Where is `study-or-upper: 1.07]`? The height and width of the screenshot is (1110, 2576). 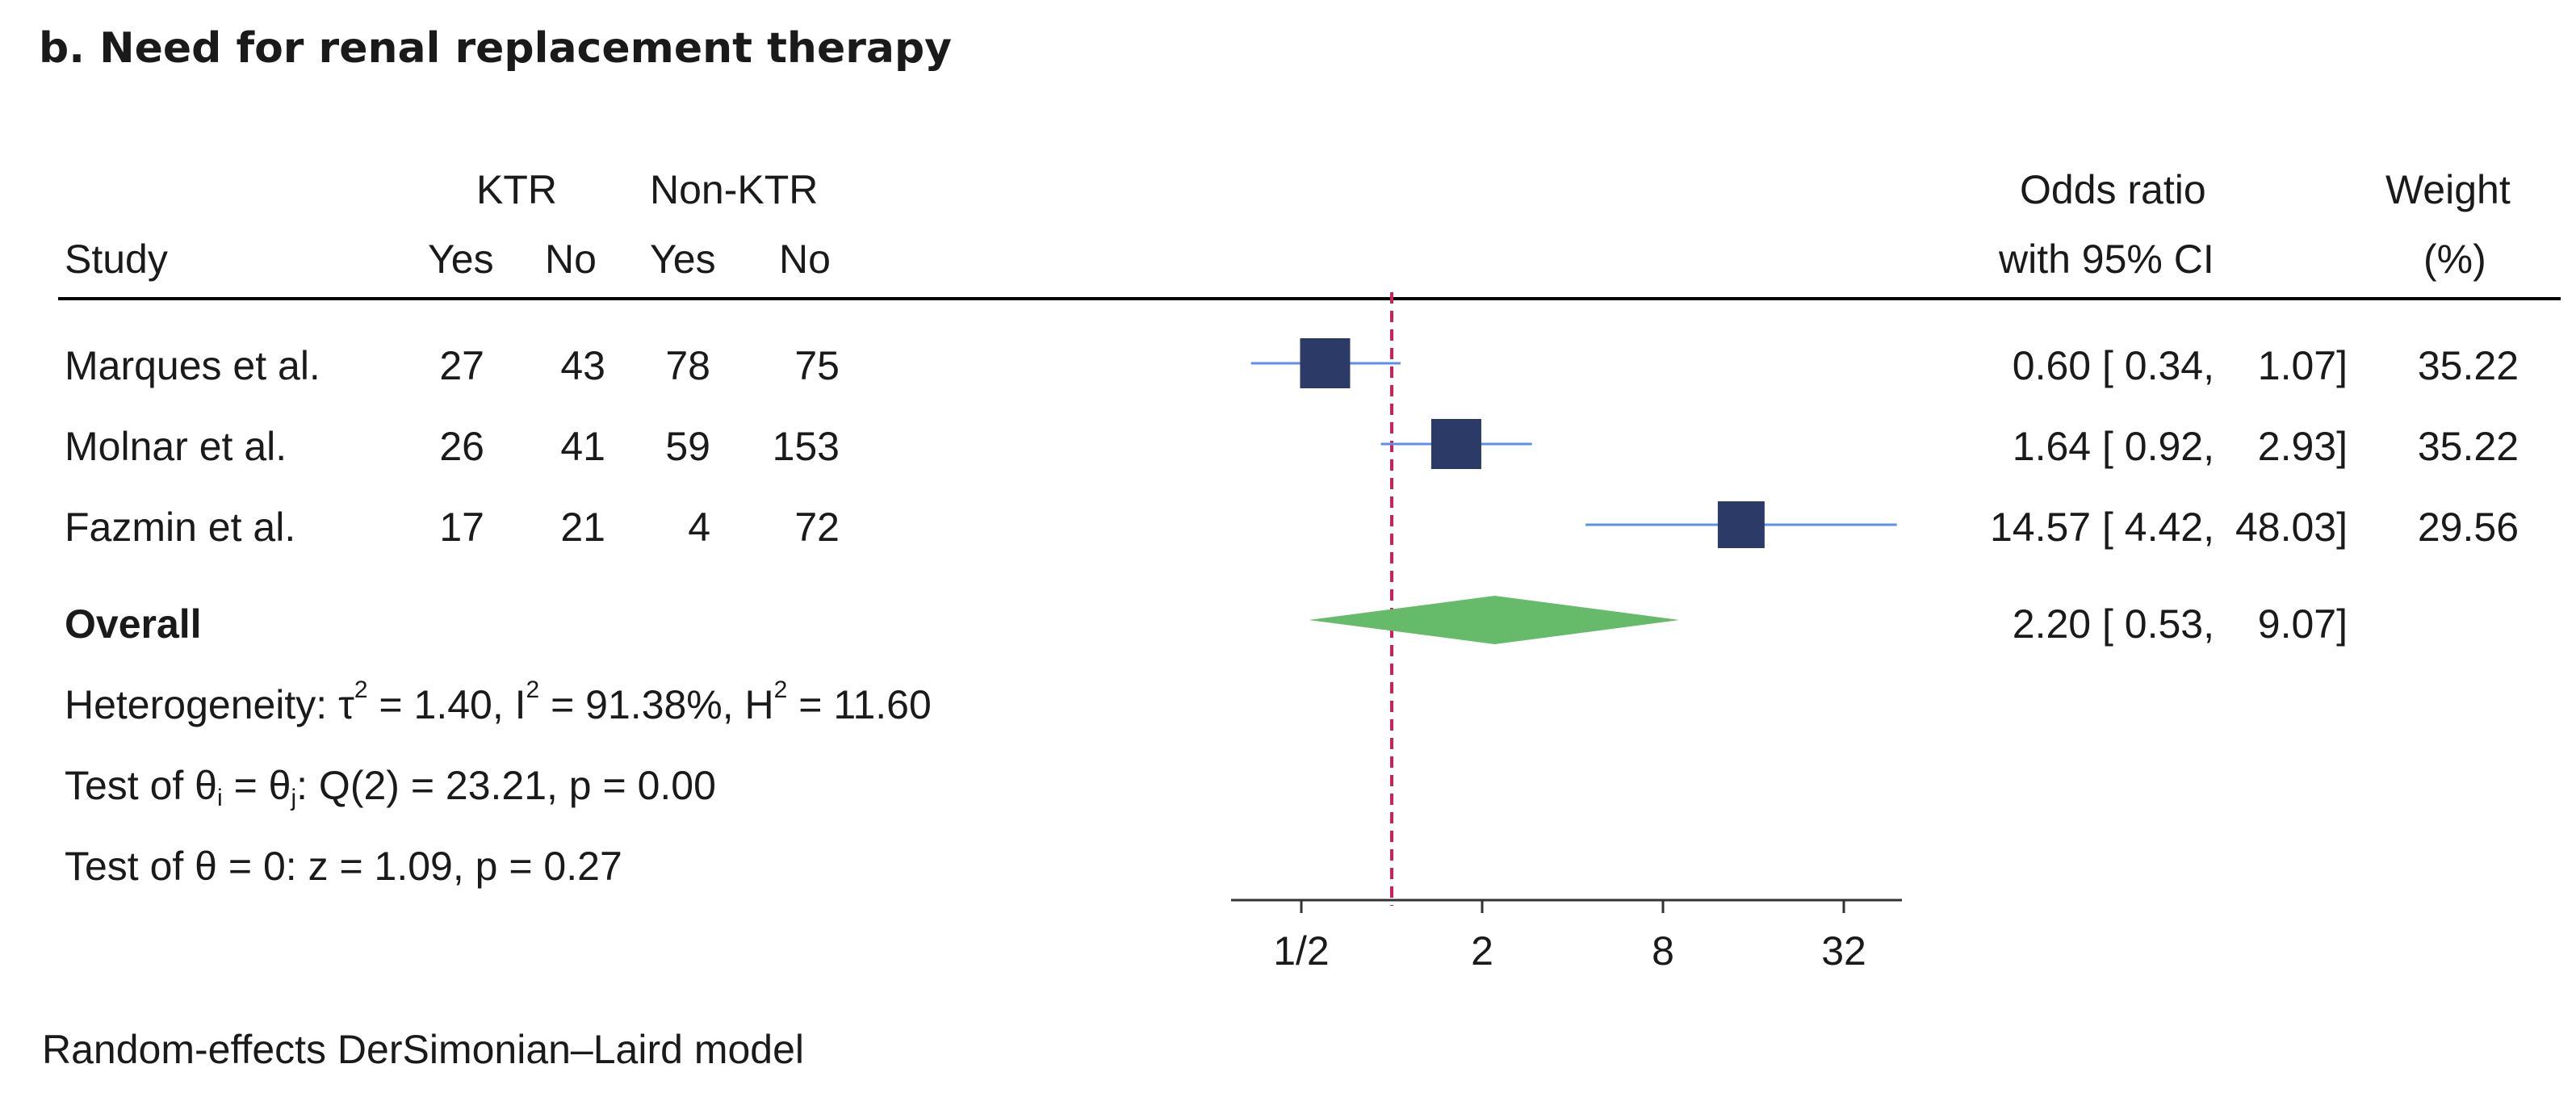
study-or-upper: 1.07] is located at coordinates (2302, 365).